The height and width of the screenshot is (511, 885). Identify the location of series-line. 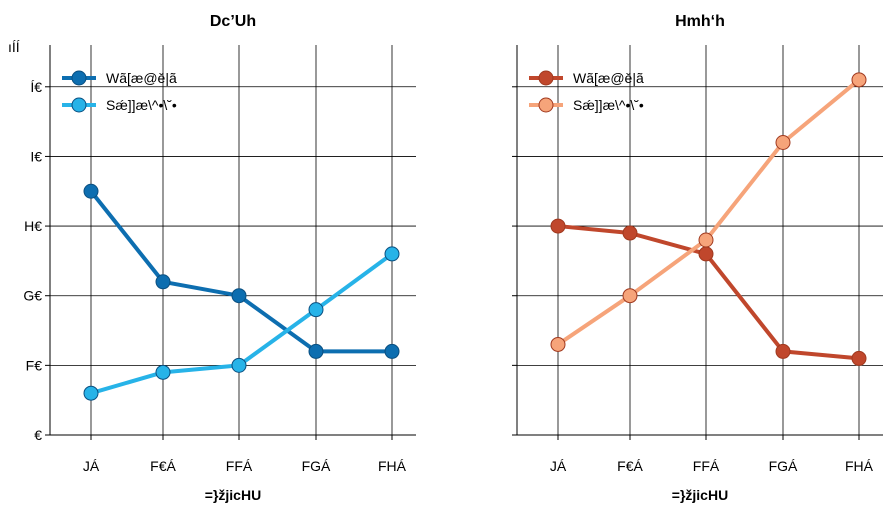
(241, 271).